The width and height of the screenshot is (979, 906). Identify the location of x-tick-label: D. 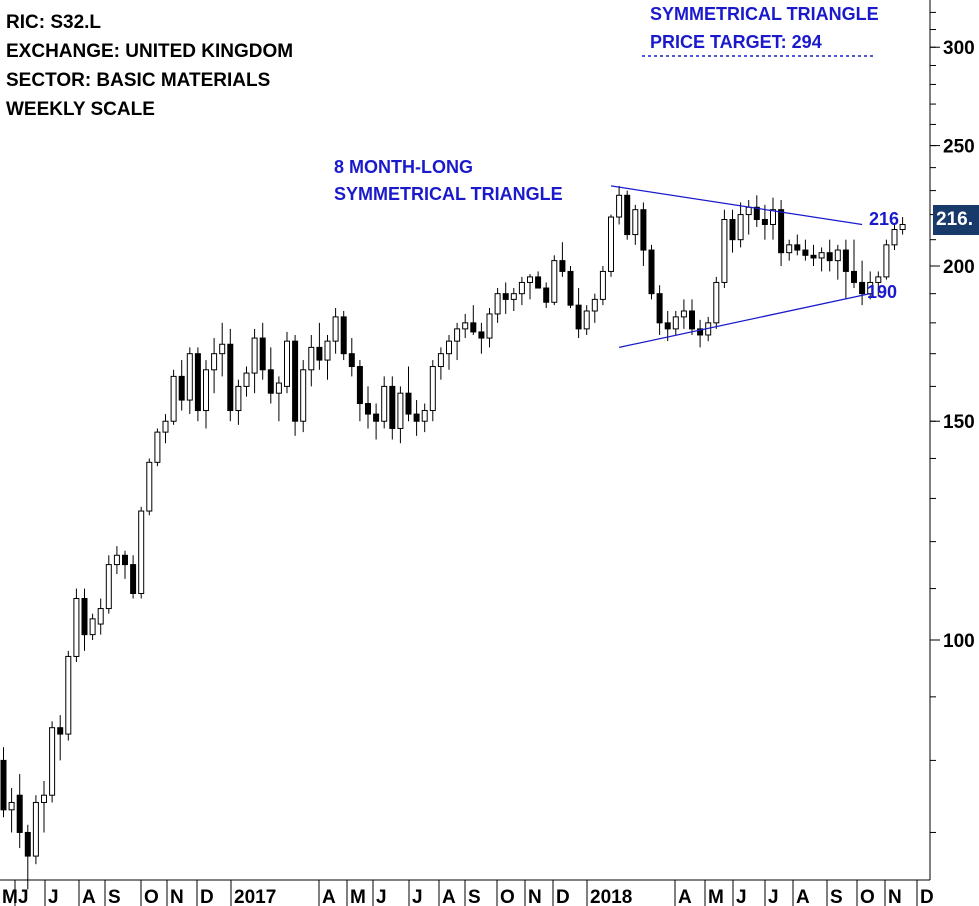
(207, 896).